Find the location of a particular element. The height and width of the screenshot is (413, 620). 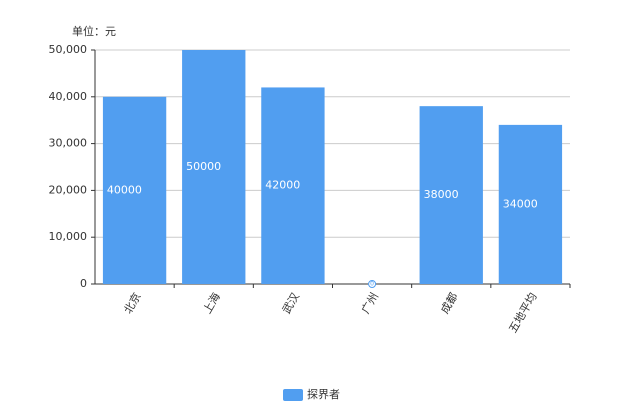

x-tick-label: 五地平均 is located at coordinates (522, 313).